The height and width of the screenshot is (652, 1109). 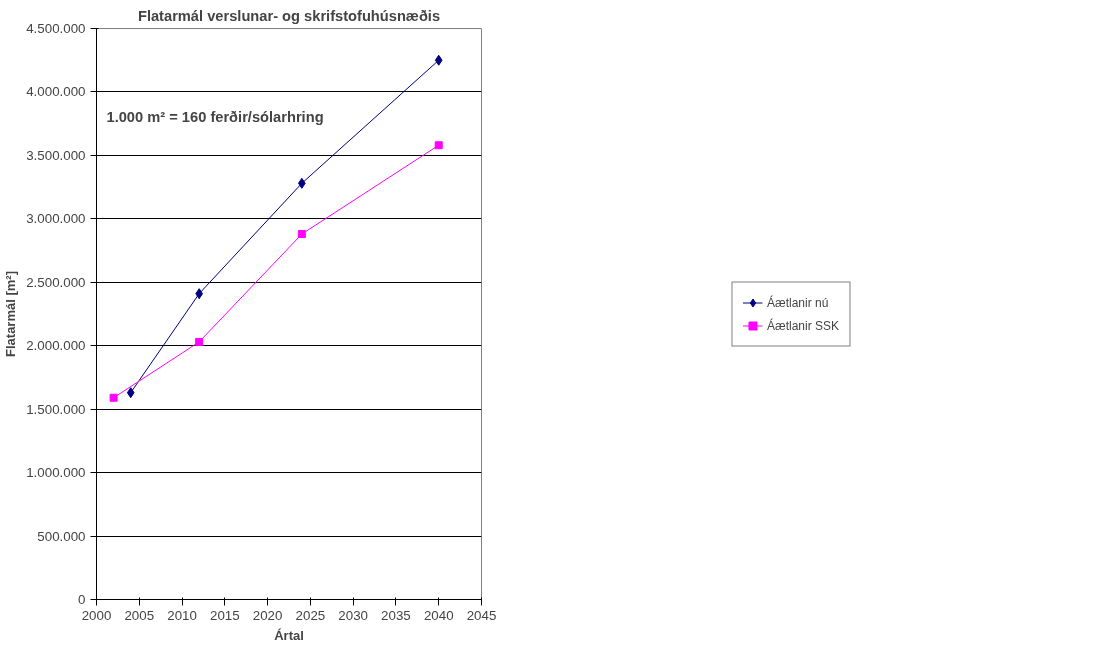 I want to click on chart-title: Flatarmál verslunar- og skrifstofuhúsnæðis, so click(x=289, y=15).